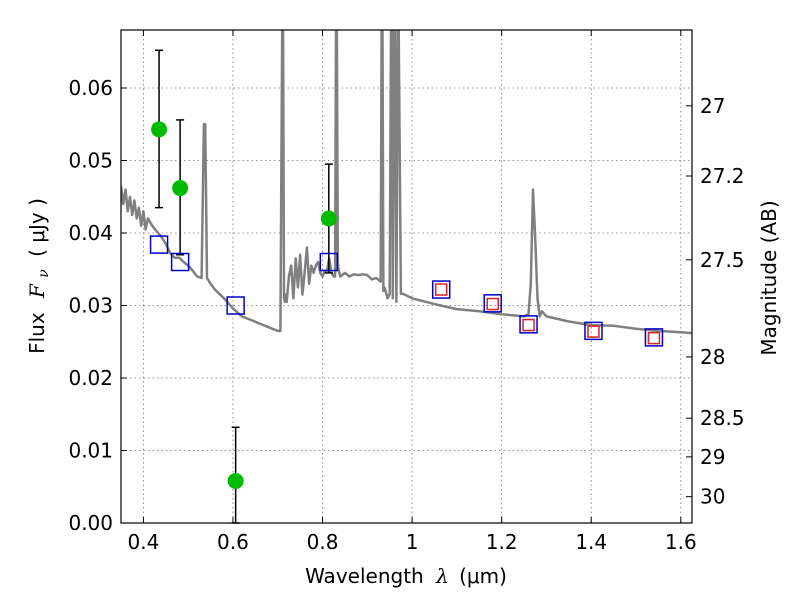  Describe the element at coordinates (90, 306) in the screenshot. I see `y-tick-label: 0.03` at that location.